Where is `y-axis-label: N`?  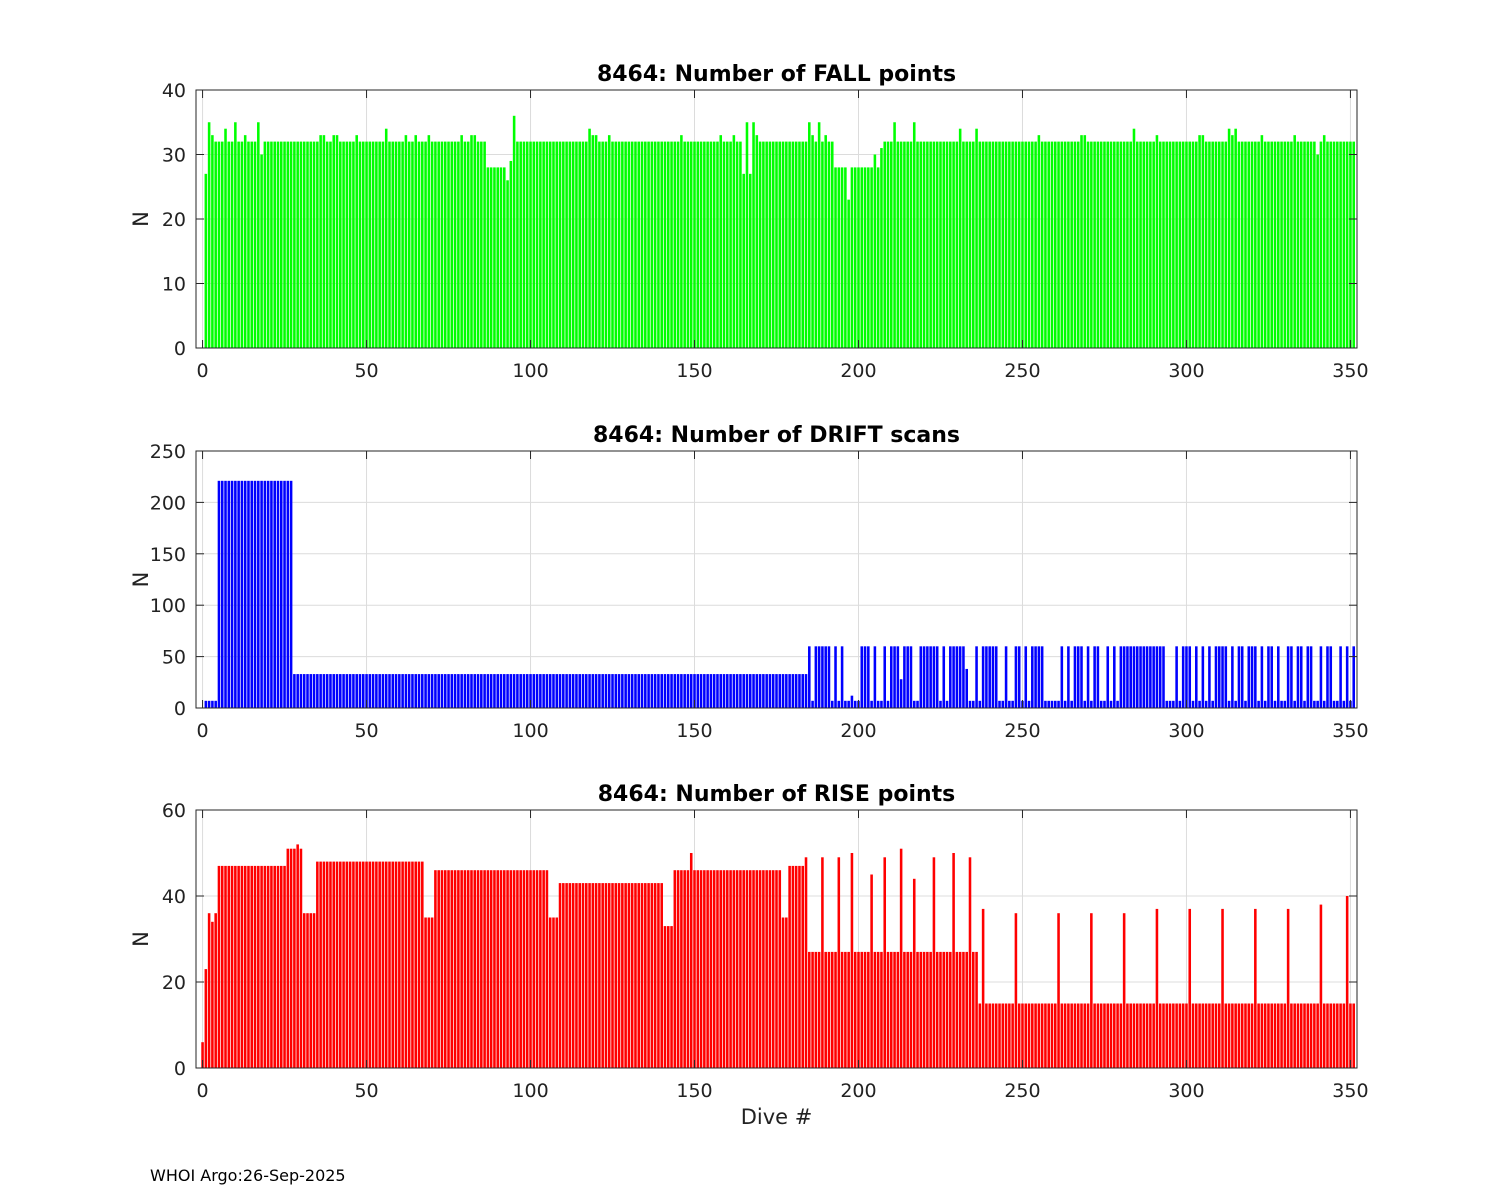 y-axis-label: N is located at coordinates (141, 939).